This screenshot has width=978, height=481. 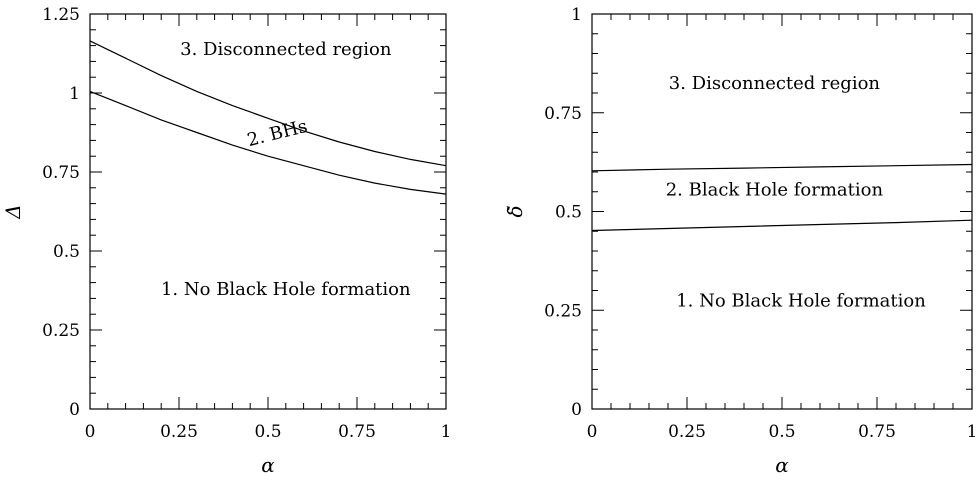 What do you see at coordinates (515, 211) in the screenshot?
I see `y-axis-label: δ̃` at bounding box center [515, 211].